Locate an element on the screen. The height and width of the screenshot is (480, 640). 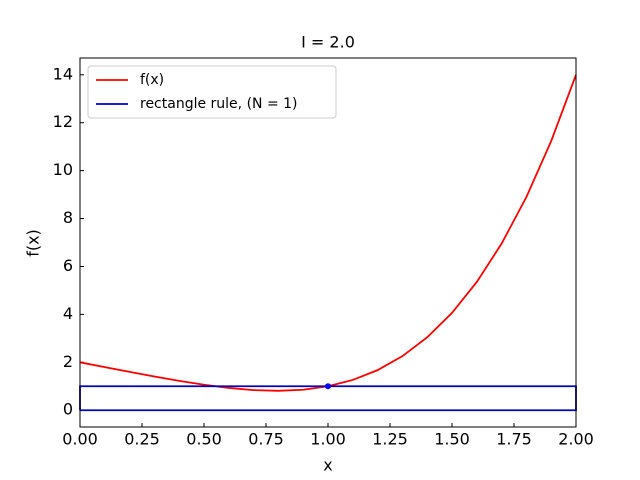
x-tick-label: 1.25 is located at coordinates (390, 439).